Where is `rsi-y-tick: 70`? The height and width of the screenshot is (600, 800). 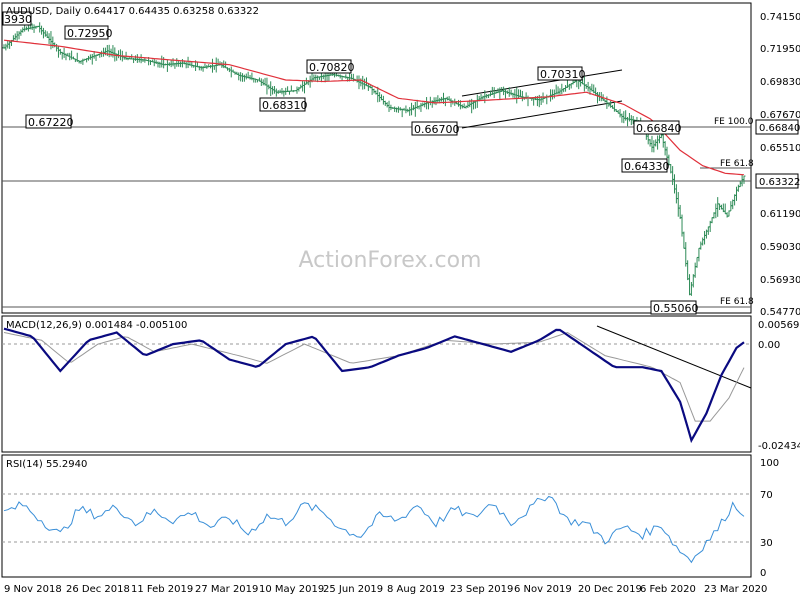 rsi-y-tick: 70 is located at coordinates (766, 495).